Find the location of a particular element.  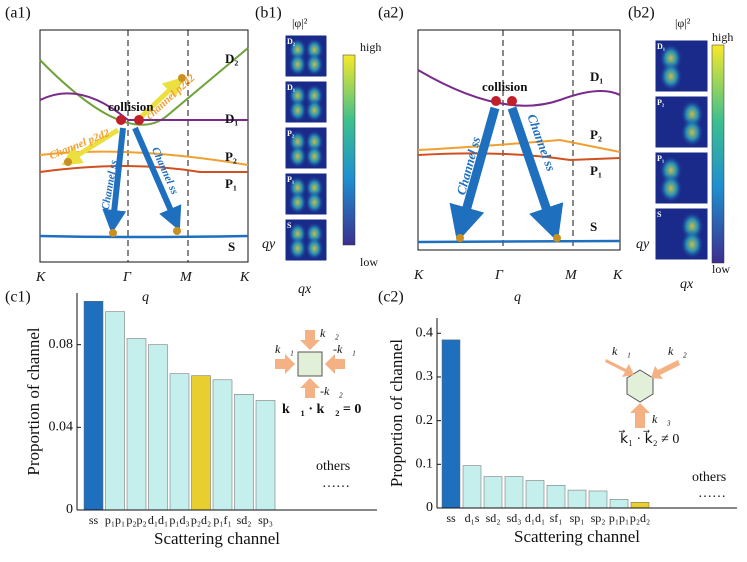

inset-label: k⃗₂ is located at coordinates (677, 351).